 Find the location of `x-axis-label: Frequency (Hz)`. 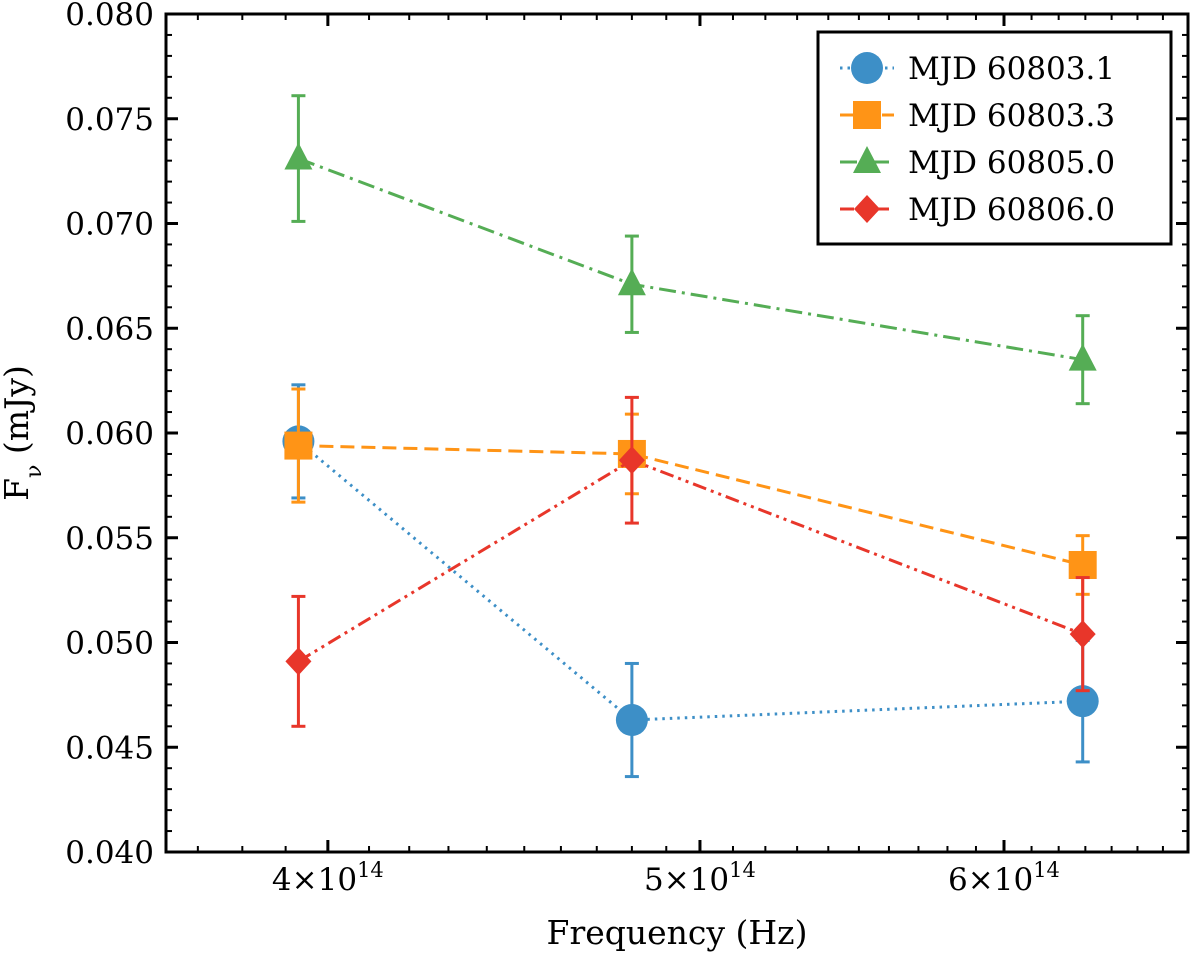

x-axis-label: Frequency (Hz) is located at coordinates (677, 932).